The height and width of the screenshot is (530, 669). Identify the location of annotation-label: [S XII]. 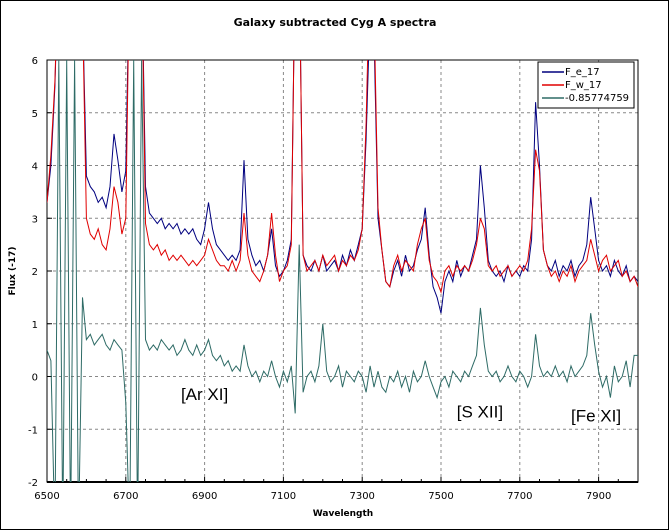
(480, 412).